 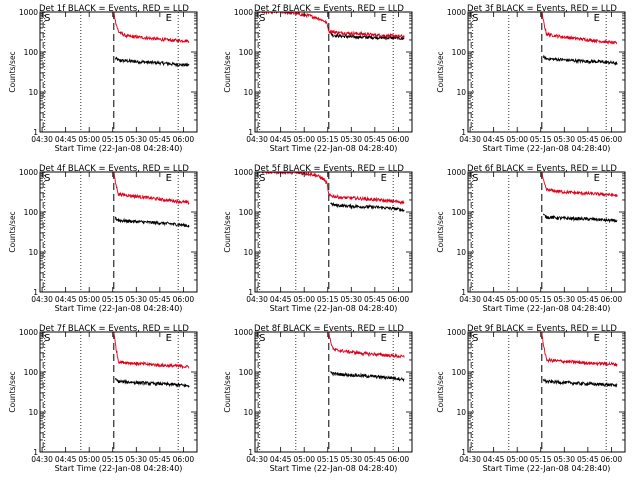 I want to click on panel-title: Det 6f BLACK = Events, RED = LLD, so click(x=542, y=169).